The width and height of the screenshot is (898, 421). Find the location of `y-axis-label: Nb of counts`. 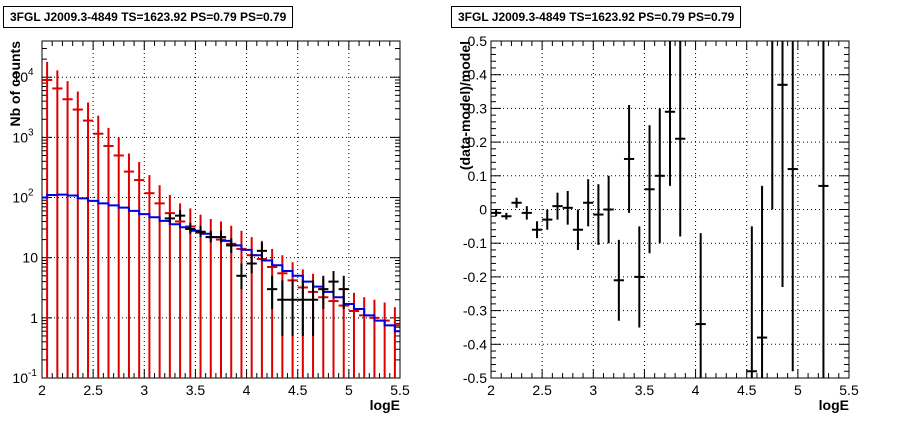

y-axis-label: Nb of counts is located at coordinates (15, 84).